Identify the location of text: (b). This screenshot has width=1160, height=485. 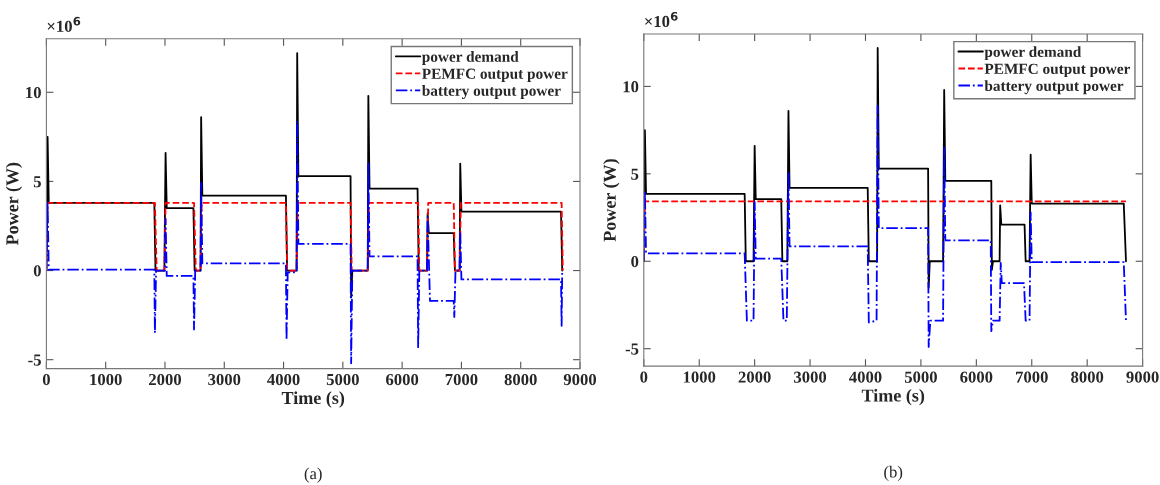
(893, 473).